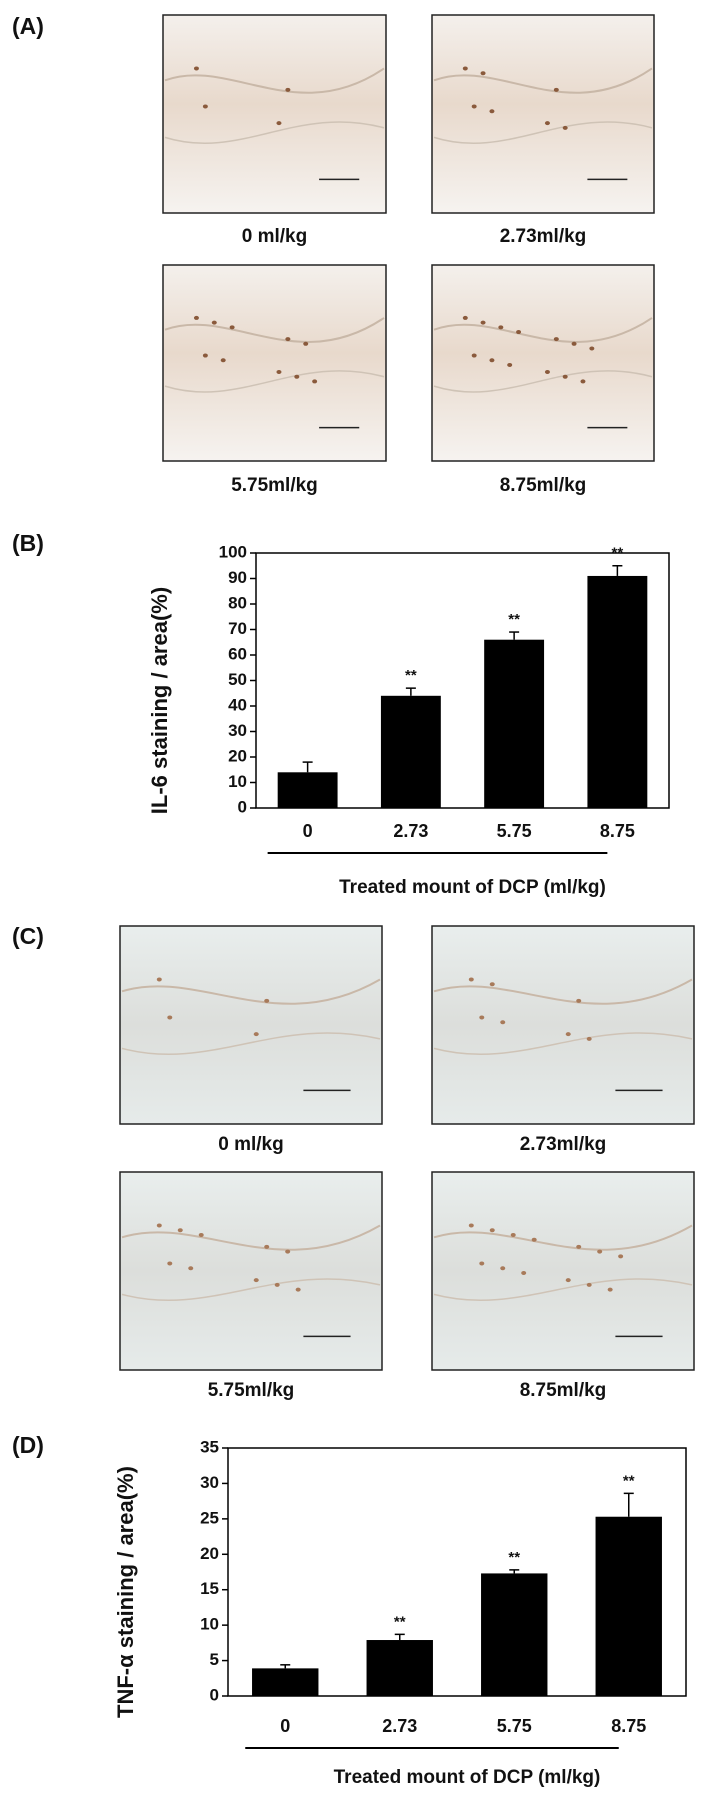 The image size is (715, 1818). I want to click on y-tick-label: 90, so click(237, 577).